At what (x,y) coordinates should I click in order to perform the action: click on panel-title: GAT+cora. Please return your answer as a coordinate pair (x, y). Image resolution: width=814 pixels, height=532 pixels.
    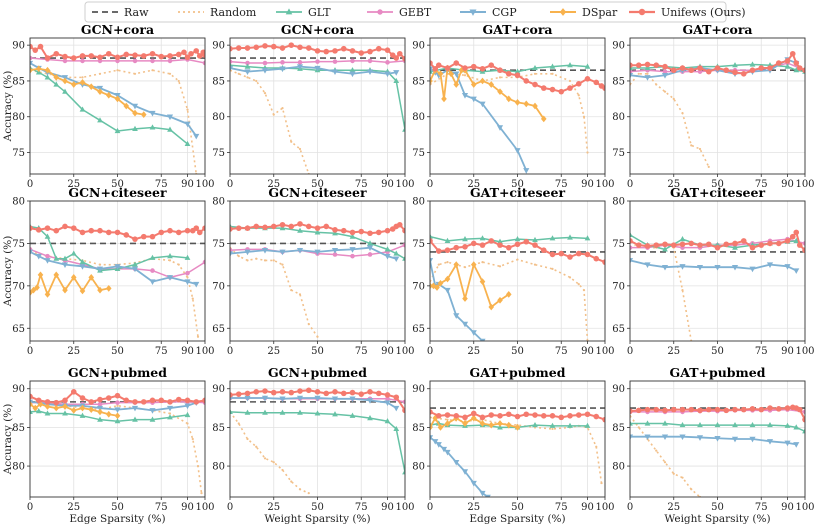
    Looking at the image, I should click on (717, 29).